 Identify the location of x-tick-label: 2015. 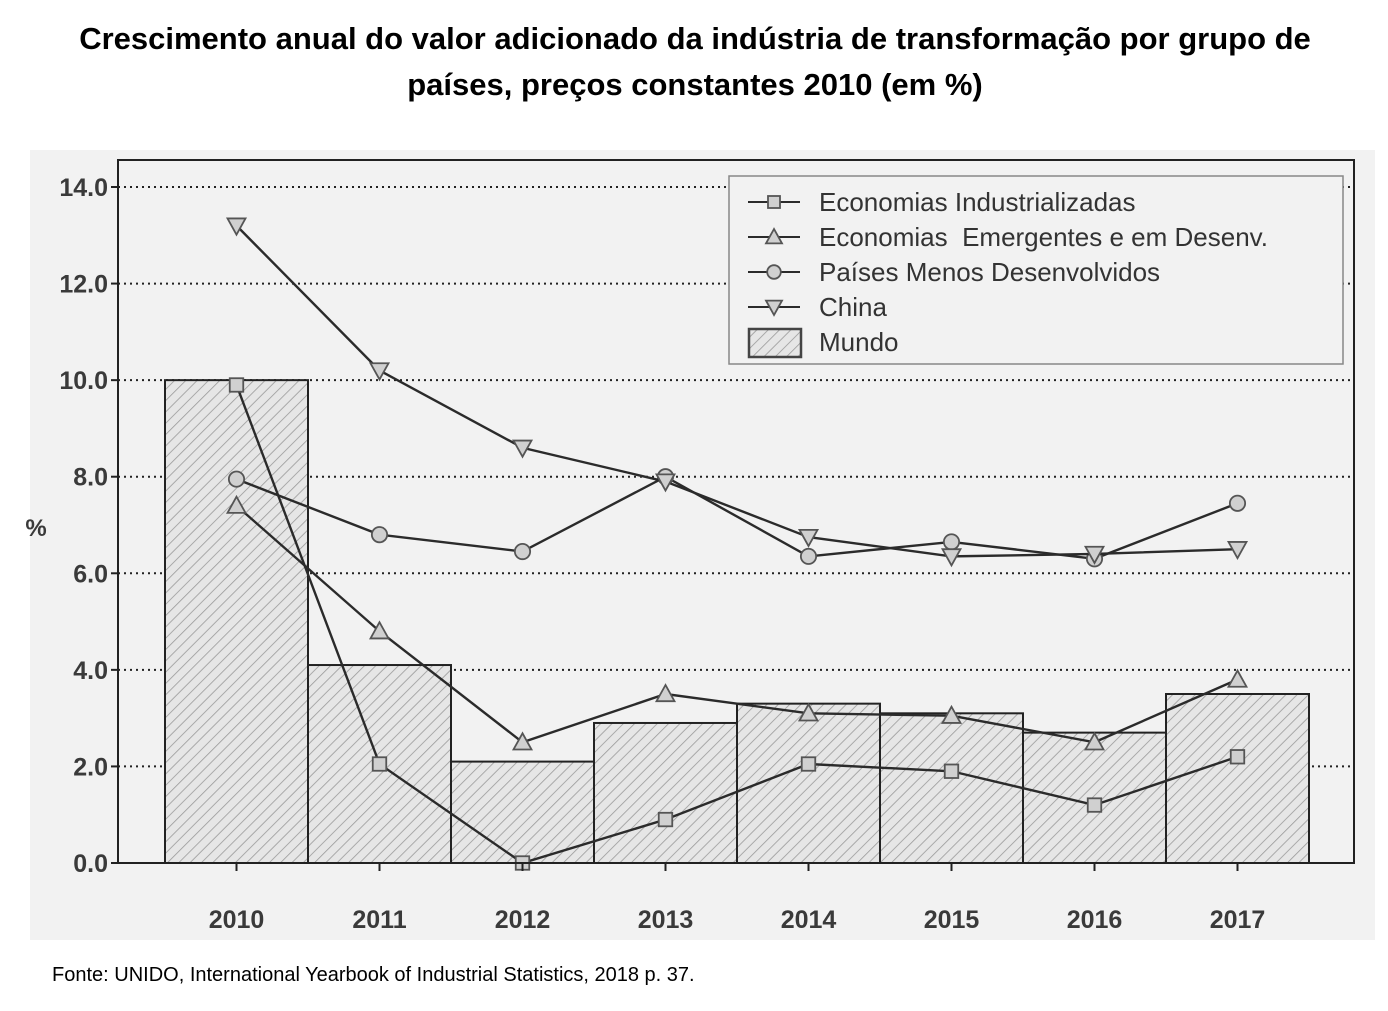
(952, 920).